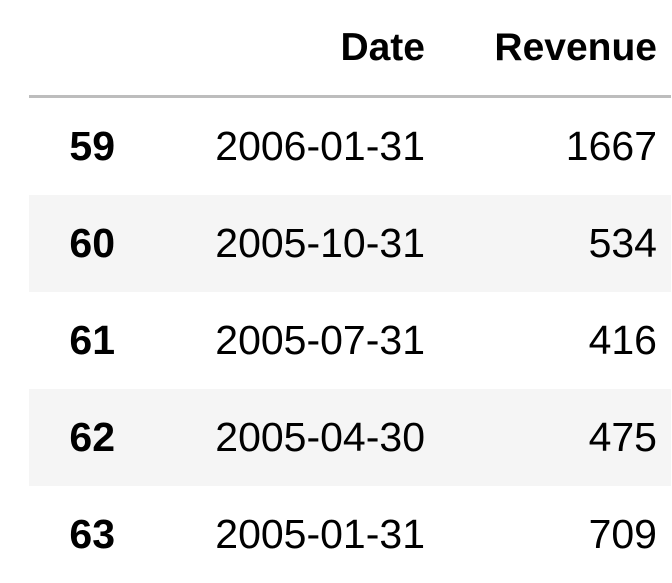  What do you see at coordinates (74, 146) in the screenshot?
I see `row-index: 59` at bounding box center [74, 146].